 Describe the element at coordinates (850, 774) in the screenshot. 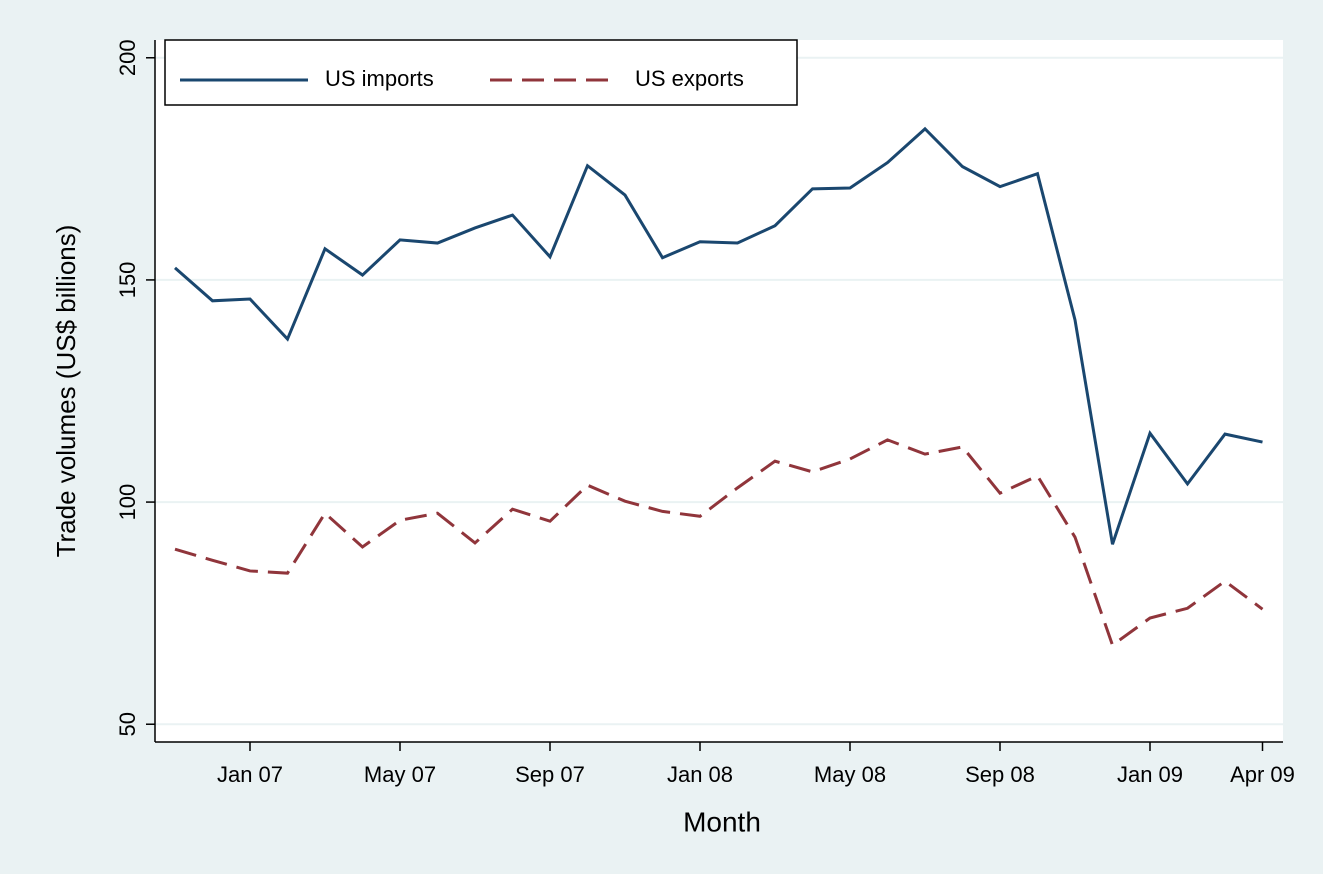

I see `x-tick-label: May 08` at that location.